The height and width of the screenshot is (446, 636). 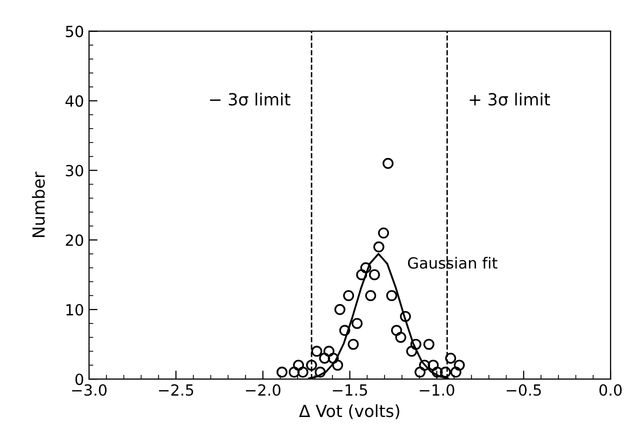 What do you see at coordinates (610, 390) in the screenshot?
I see `x-tick-label: 0.0` at bounding box center [610, 390].